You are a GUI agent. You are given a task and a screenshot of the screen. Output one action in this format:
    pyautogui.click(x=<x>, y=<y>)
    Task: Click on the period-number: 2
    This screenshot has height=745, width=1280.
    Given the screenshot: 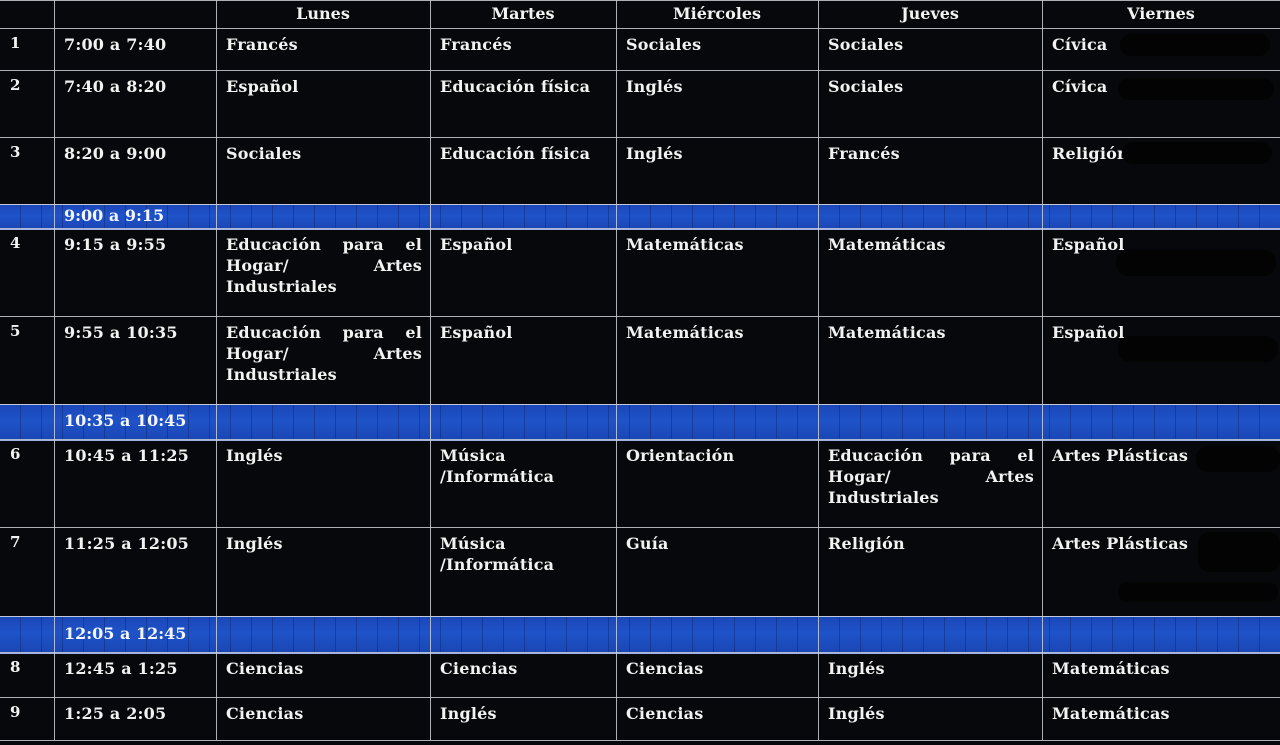 What is the action you would take?
    pyautogui.click(x=15, y=85)
    